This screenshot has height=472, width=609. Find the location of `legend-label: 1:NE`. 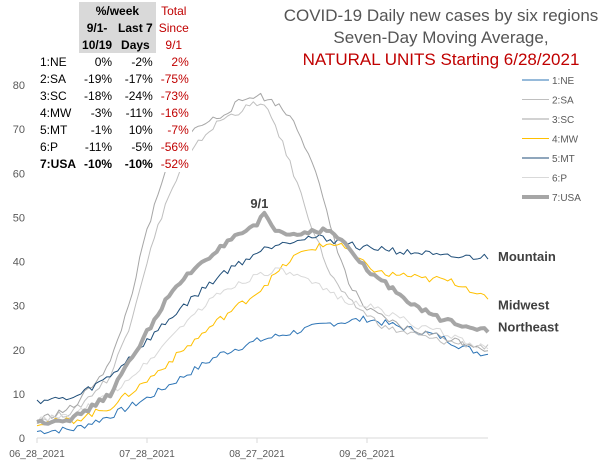

legend-label: 1:NE is located at coordinates (563, 81).